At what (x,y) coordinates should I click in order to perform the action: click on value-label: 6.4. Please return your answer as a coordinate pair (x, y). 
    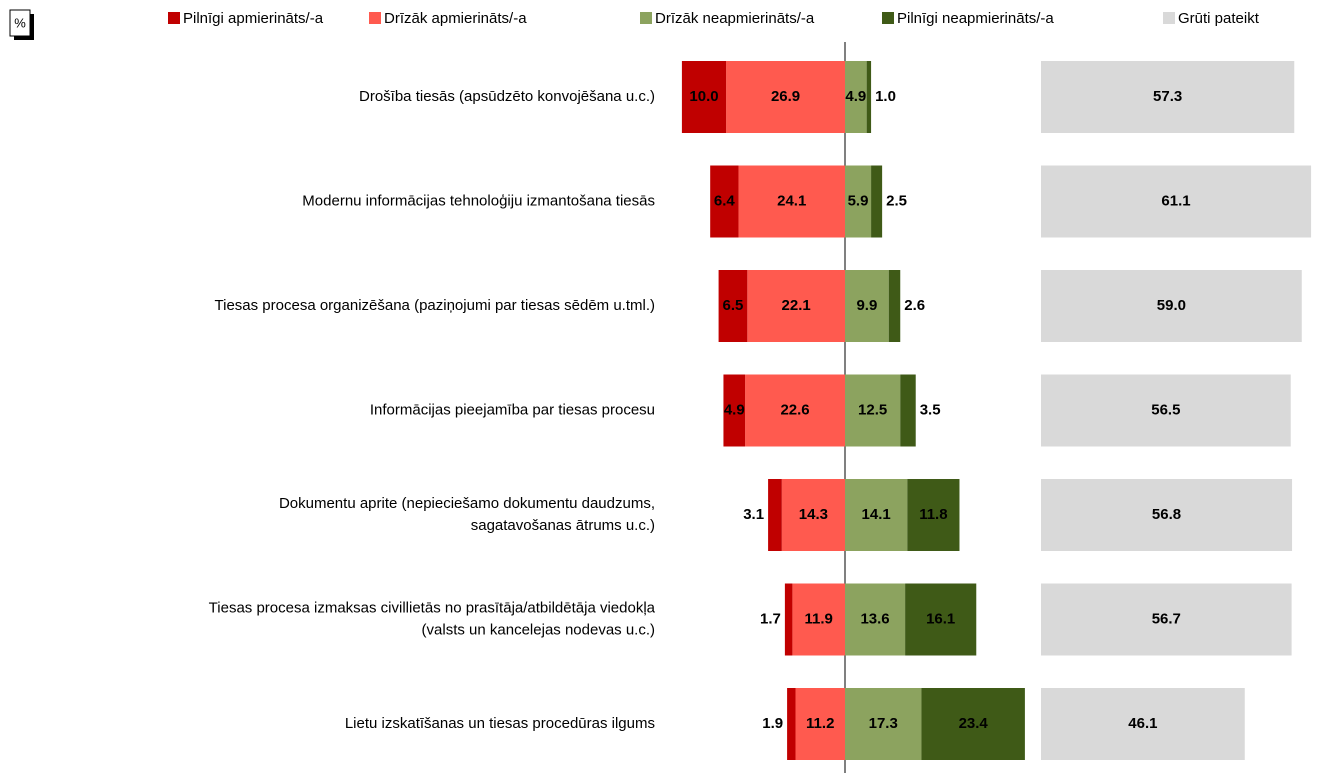
    Looking at the image, I should click on (725, 200).